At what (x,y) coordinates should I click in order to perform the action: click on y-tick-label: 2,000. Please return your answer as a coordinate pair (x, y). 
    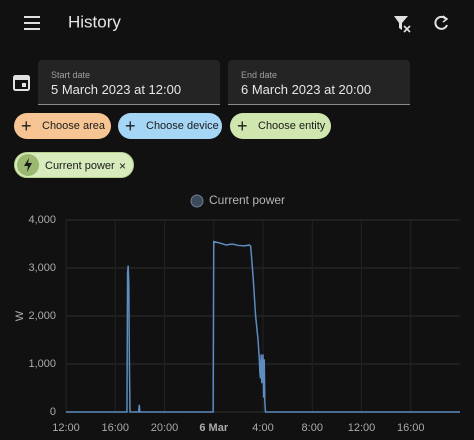
    Looking at the image, I should click on (42, 316).